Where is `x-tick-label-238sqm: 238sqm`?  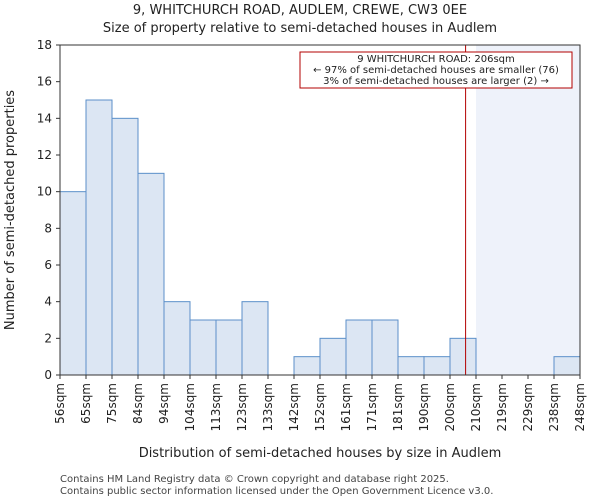
x-tick-label-238sqm: 238sqm is located at coordinates (554, 407).